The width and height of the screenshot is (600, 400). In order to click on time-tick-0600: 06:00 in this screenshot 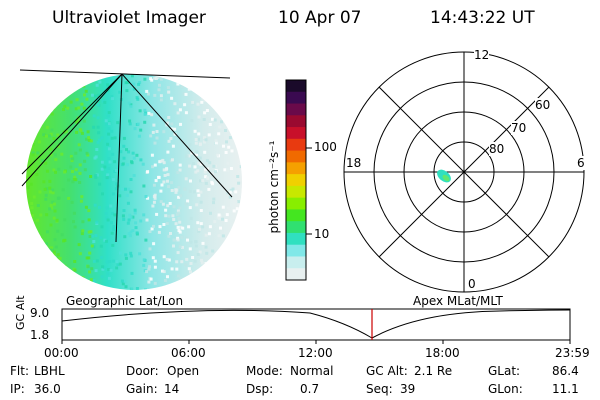, I will do `click(188, 353)`.